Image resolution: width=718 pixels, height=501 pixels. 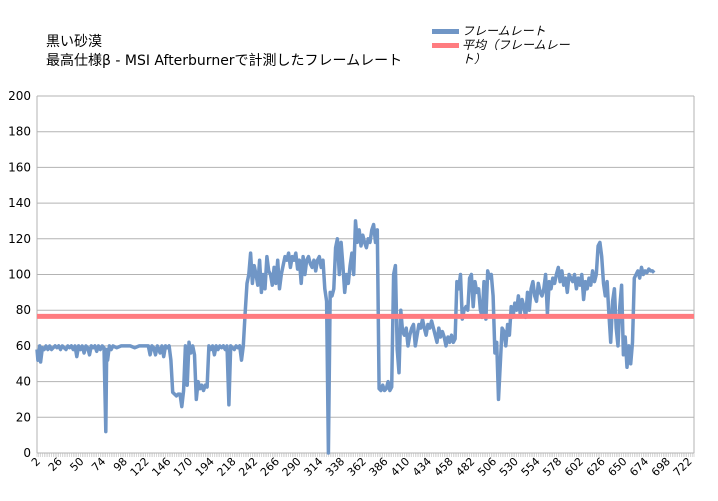 I want to click on y-tick-label: 0, so click(x=27, y=453).